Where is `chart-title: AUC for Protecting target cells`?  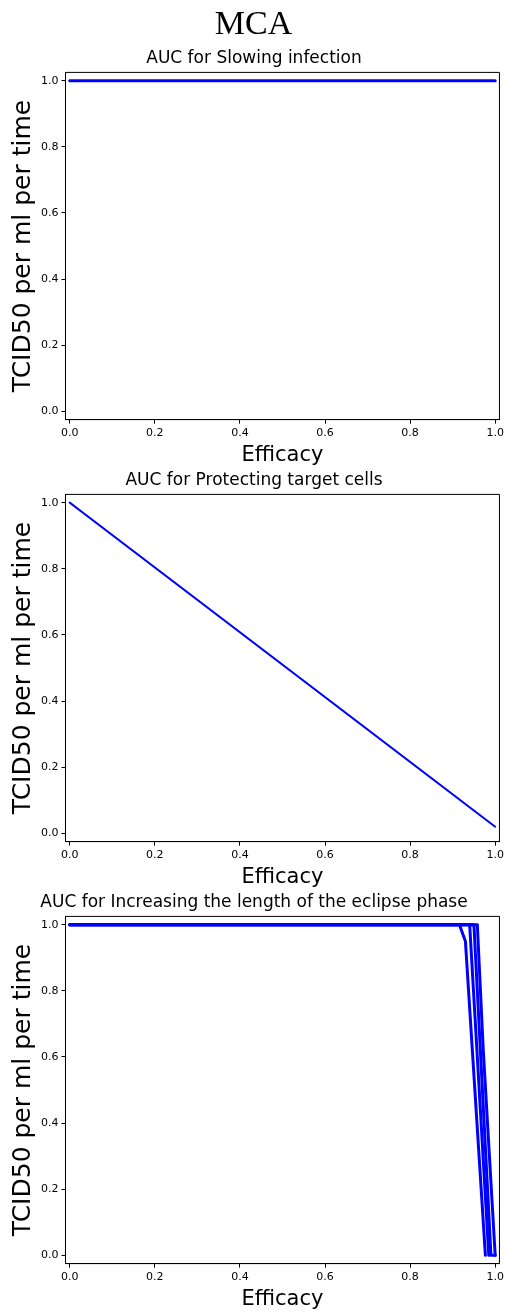 chart-title: AUC for Protecting target cells is located at coordinates (254, 478).